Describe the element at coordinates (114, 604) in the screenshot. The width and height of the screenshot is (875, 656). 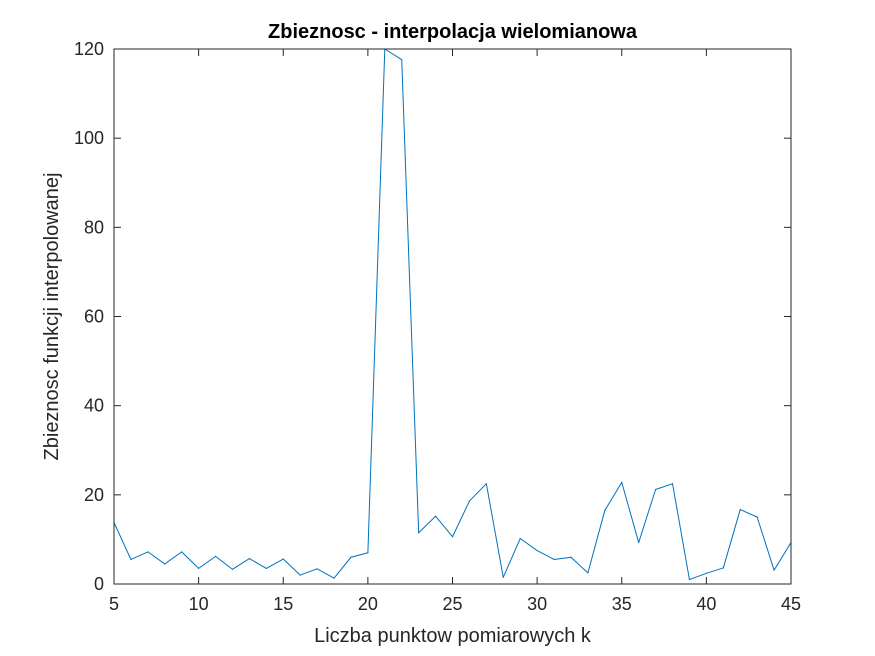
I see `x-tick-label: 5` at that location.